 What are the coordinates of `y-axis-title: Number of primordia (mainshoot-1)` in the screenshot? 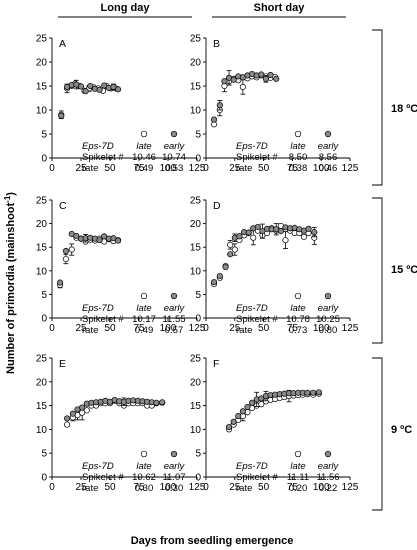 It's located at (10, 283).